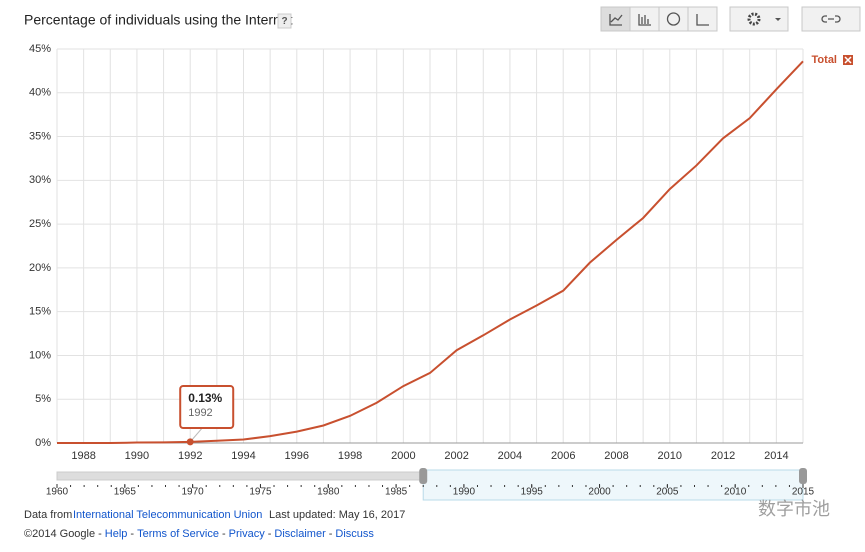  Describe the element at coordinates (337, 515) in the screenshot. I see `last-updated: Last updated: May 16, 2017` at that location.